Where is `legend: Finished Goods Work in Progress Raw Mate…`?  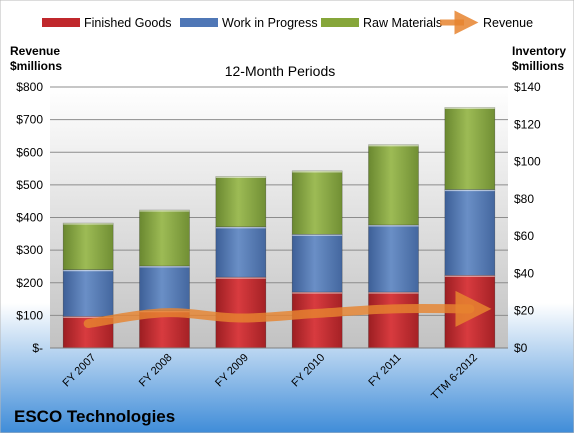
legend: Finished Goods Work in Progress Raw Mate… is located at coordinates (287, 22).